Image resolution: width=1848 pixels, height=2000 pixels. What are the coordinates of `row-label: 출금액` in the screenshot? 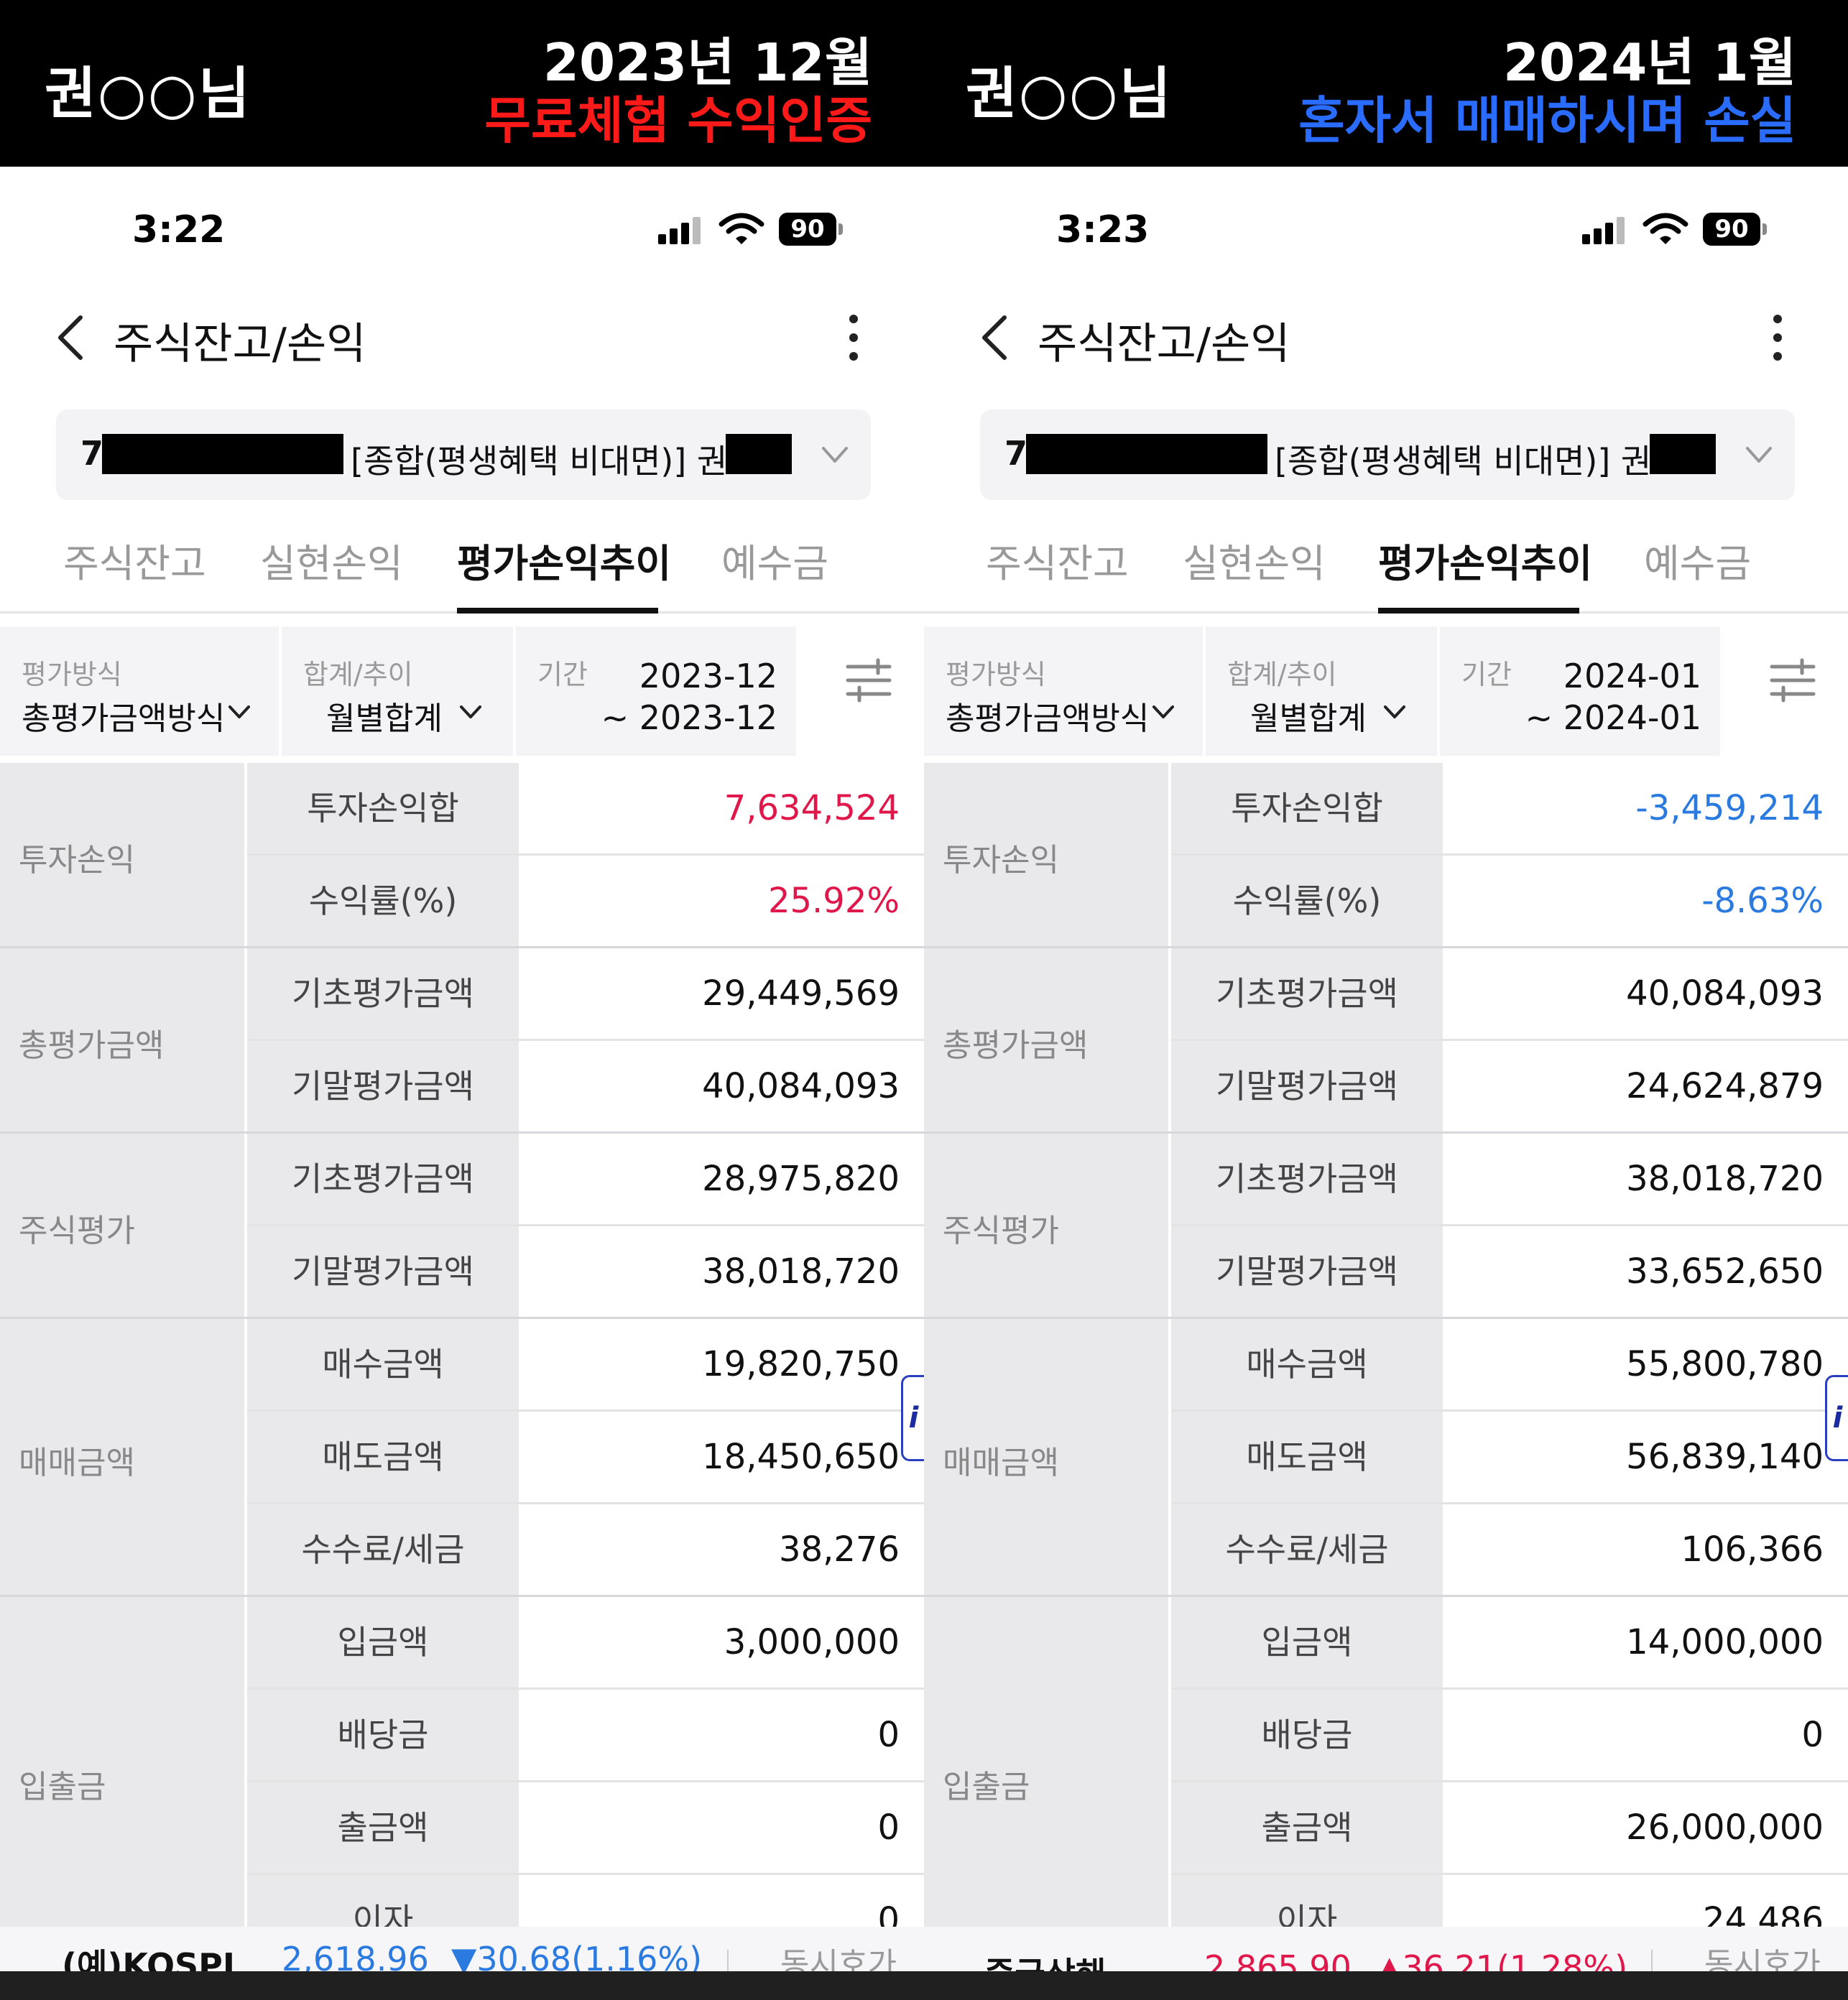 It's located at (1307, 1827).